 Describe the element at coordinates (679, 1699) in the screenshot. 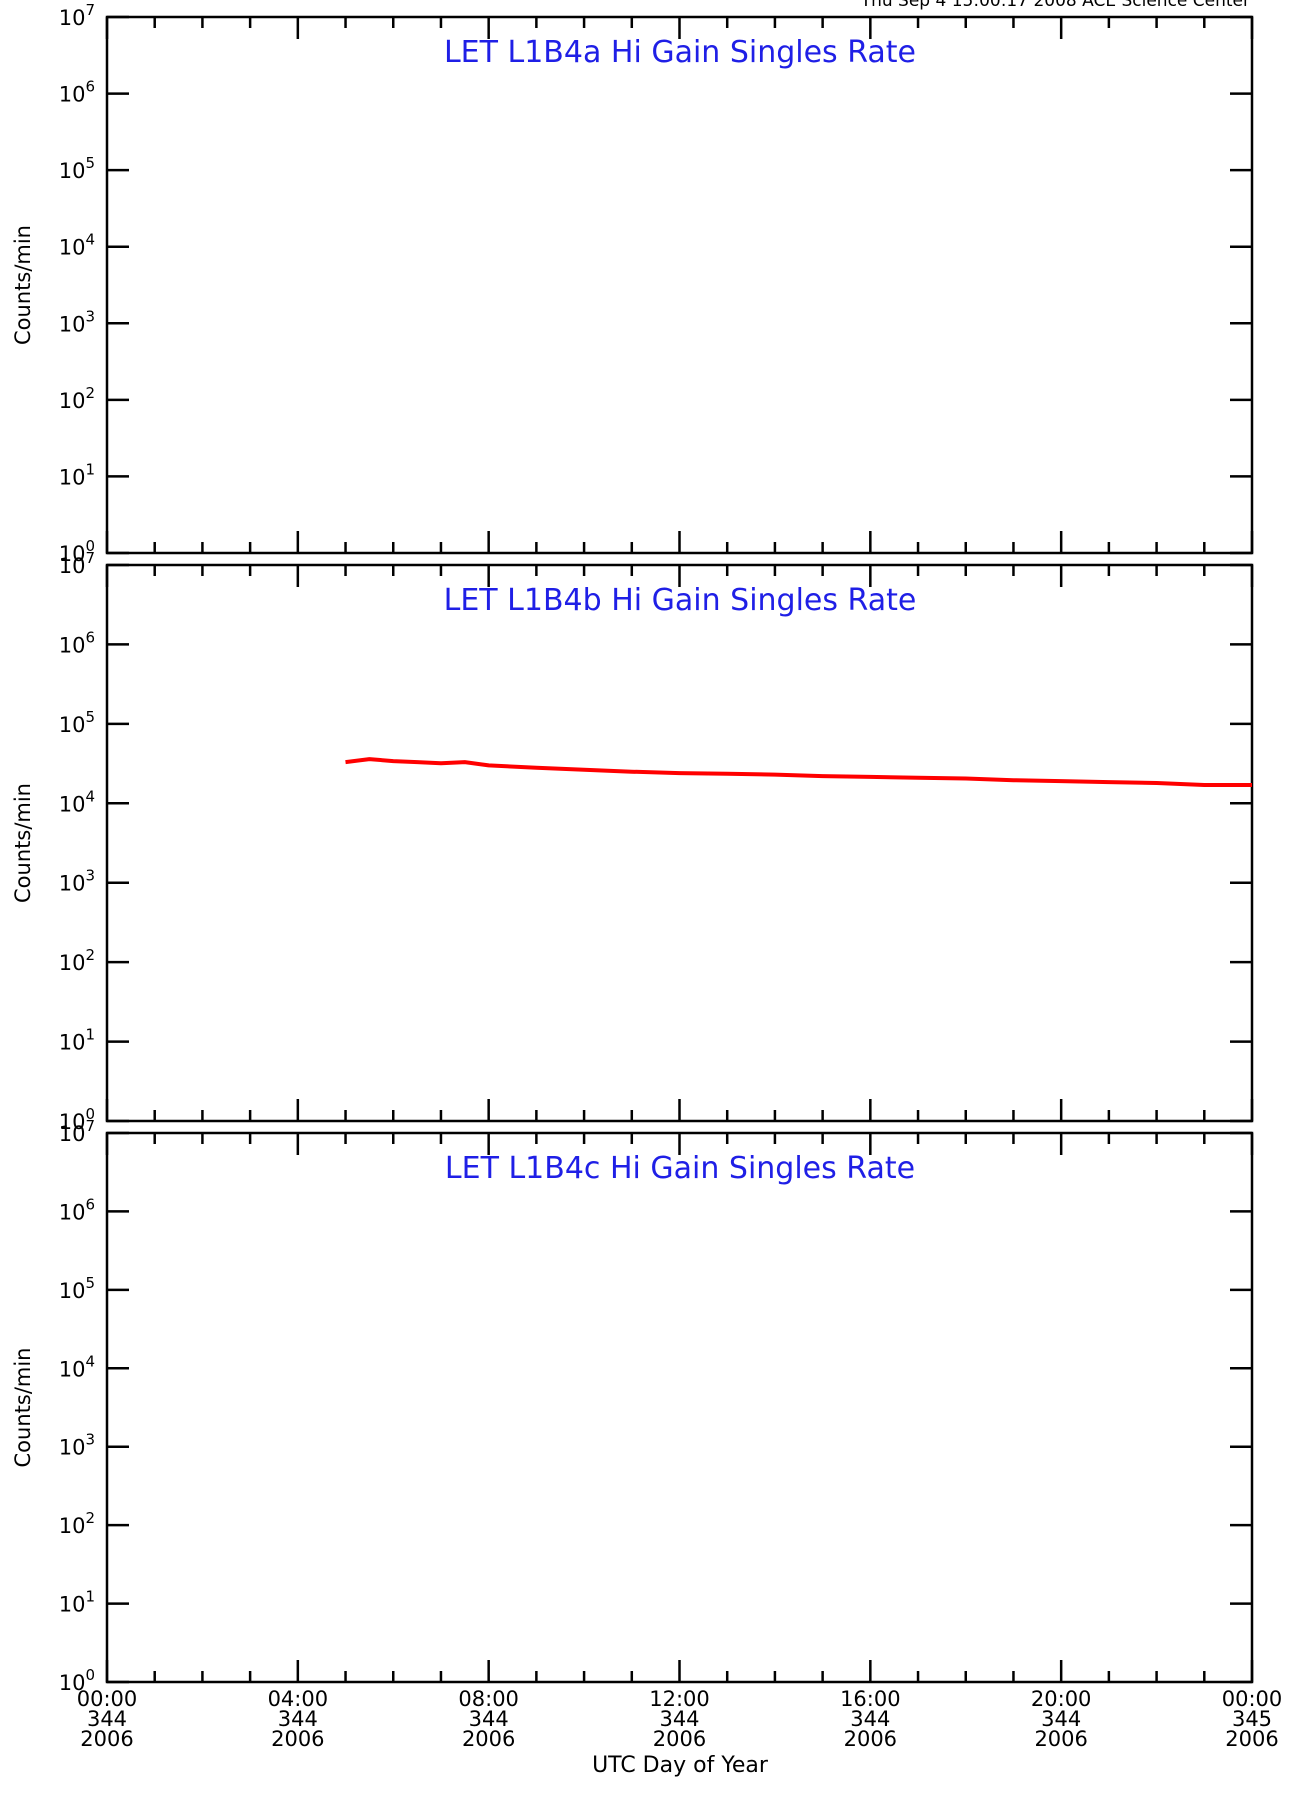

I see `x-tick-label: 12:00` at that location.